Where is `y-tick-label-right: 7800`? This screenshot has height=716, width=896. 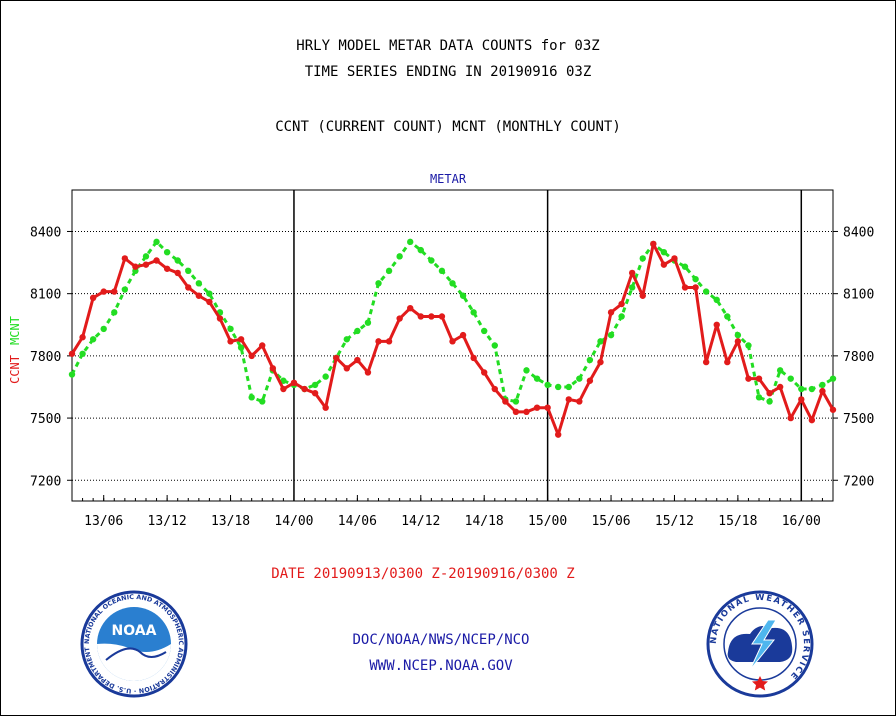 y-tick-label-right: 7800 is located at coordinates (858, 357).